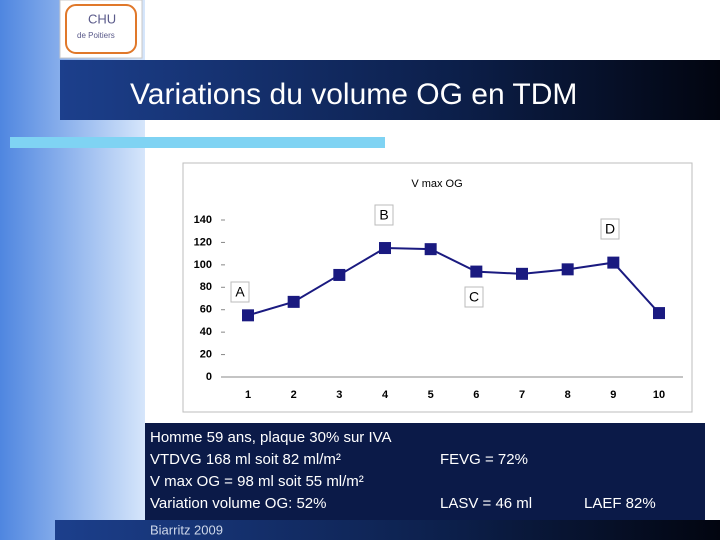  What do you see at coordinates (484, 459) in the screenshot?
I see `note-text: FEVG = 72%` at bounding box center [484, 459].